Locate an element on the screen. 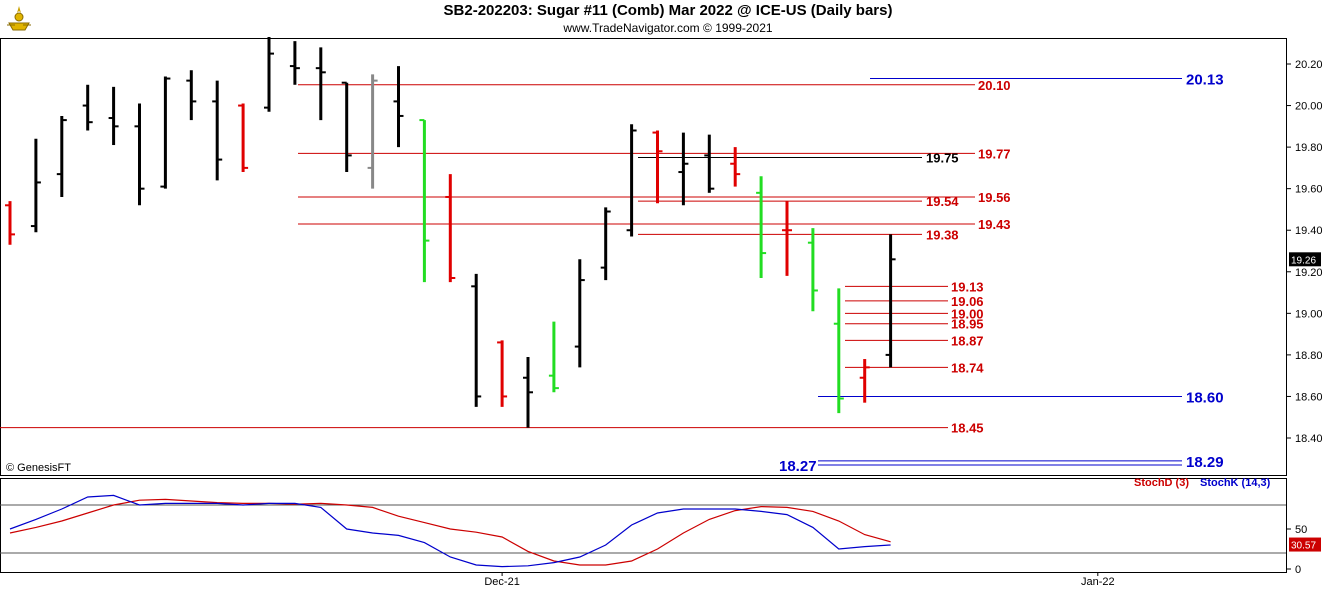 This screenshot has width=1336, height=591. y-tick-label: 19.40 is located at coordinates (1309, 231).